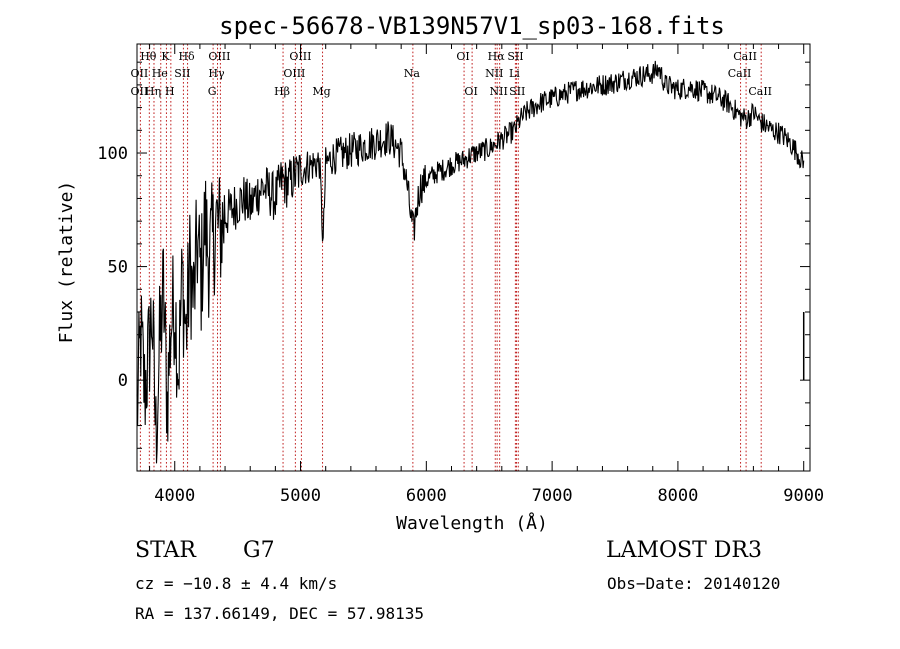 The width and height of the screenshot is (900, 649). I want to click on spectral-line-label: Hβ, so click(282, 91).